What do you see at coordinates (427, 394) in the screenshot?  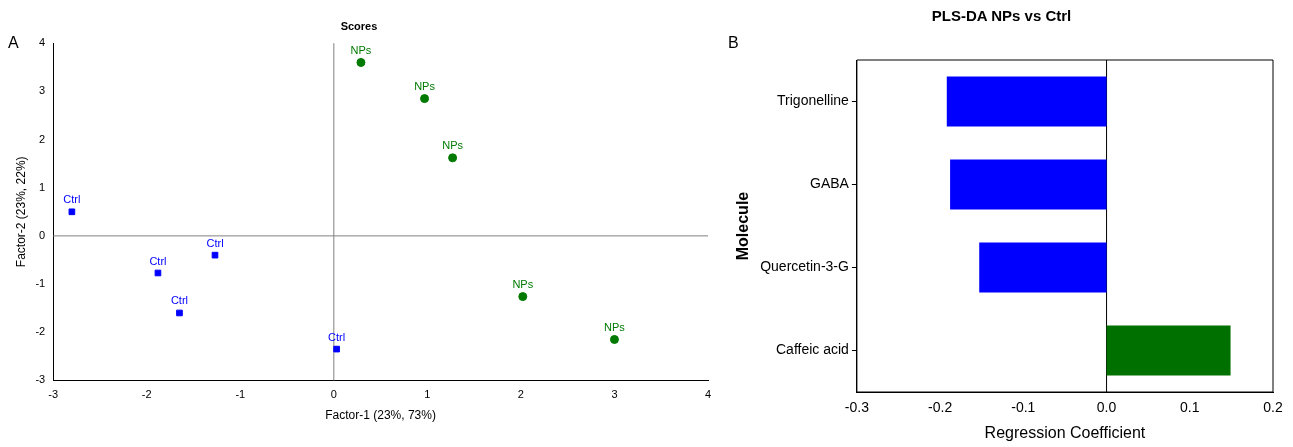 I see `x-tick-label: 1` at bounding box center [427, 394].